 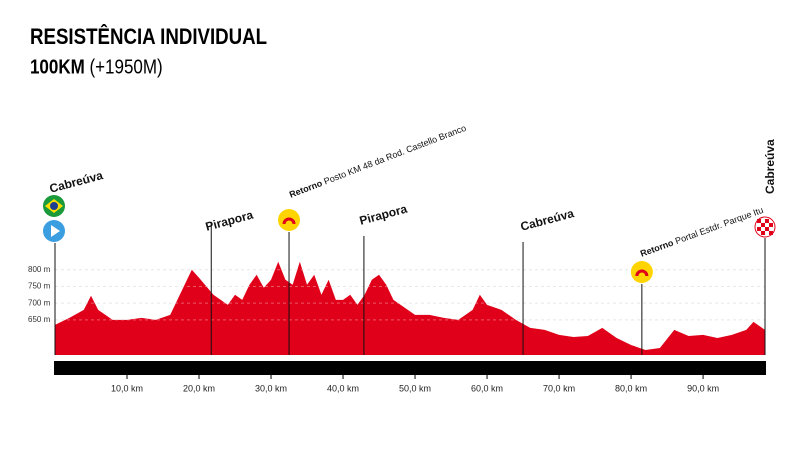 What do you see at coordinates (559, 388) in the screenshot?
I see `x-tick-label: 70,0 km` at bounding box center [559, 388].